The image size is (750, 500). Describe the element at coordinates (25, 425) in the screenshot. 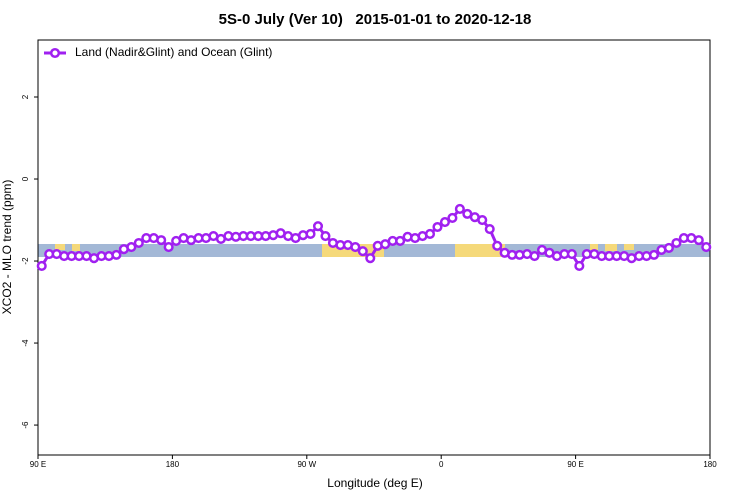

I see `y-tick-label: -6` at that location.